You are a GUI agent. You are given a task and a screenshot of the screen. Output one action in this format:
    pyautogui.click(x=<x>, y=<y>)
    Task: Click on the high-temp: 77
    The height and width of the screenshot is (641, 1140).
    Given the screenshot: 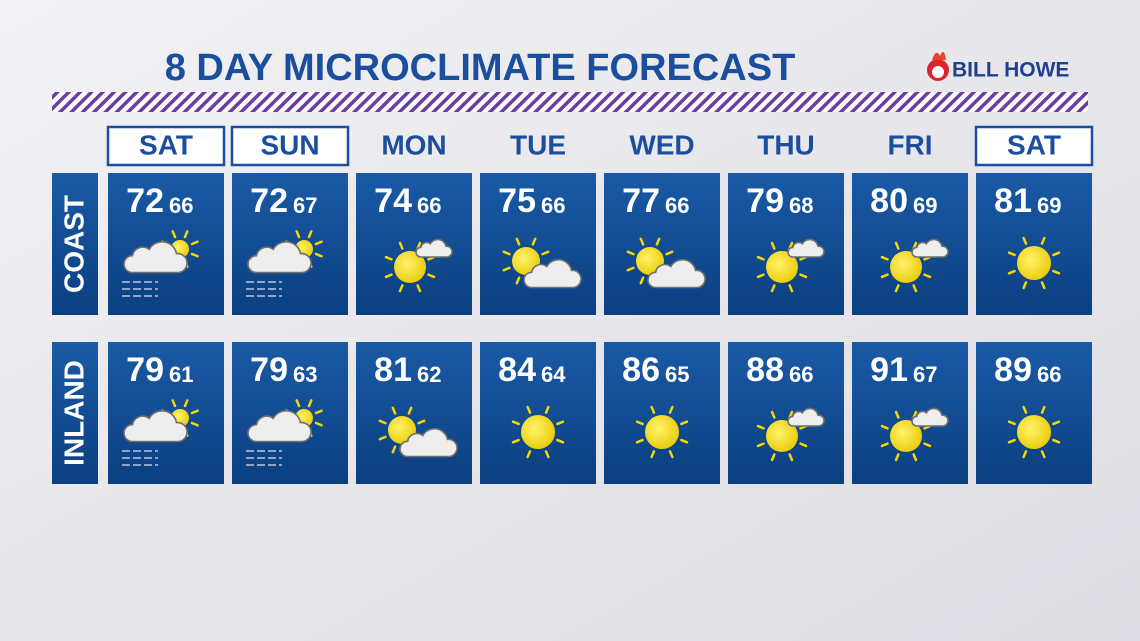 What is the action you would take?
    pyautogui.click(x=641, y=201)
    